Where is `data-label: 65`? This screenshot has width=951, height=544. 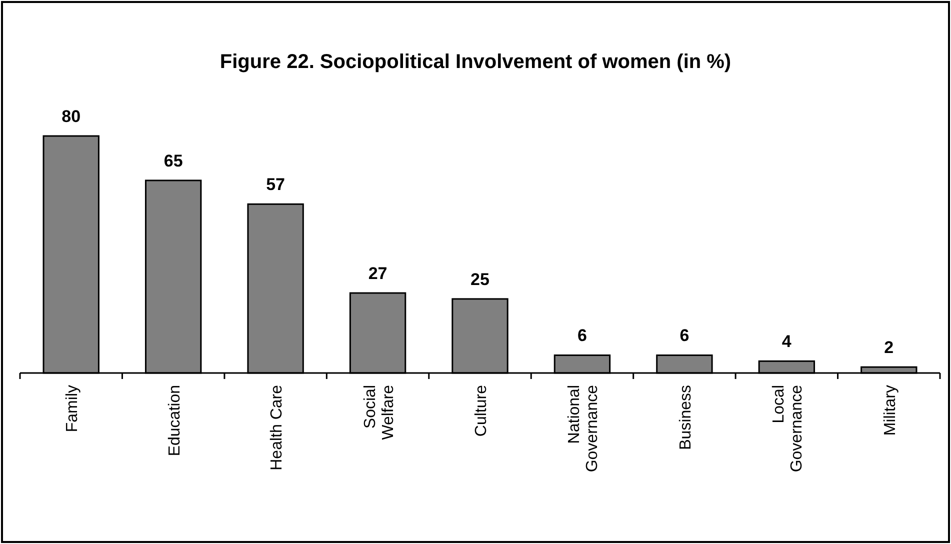 data-label: 65 is located at coordinates (173, 160).